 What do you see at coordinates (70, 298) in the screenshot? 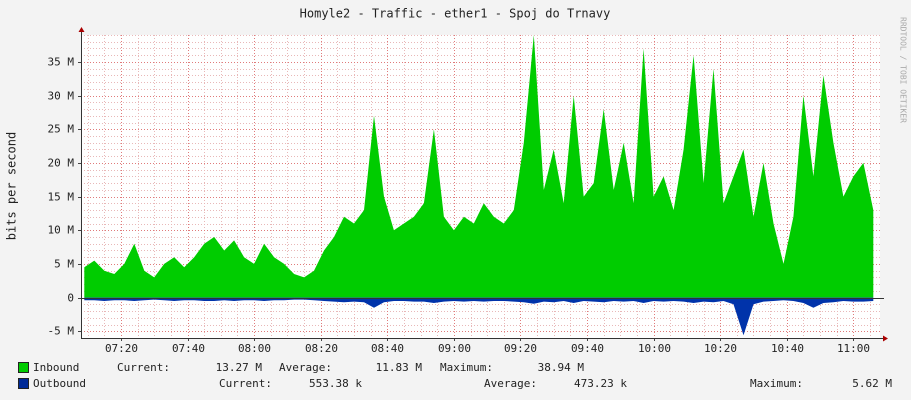
I see `y-tick-label: 0` at bounding box center [70, 298].